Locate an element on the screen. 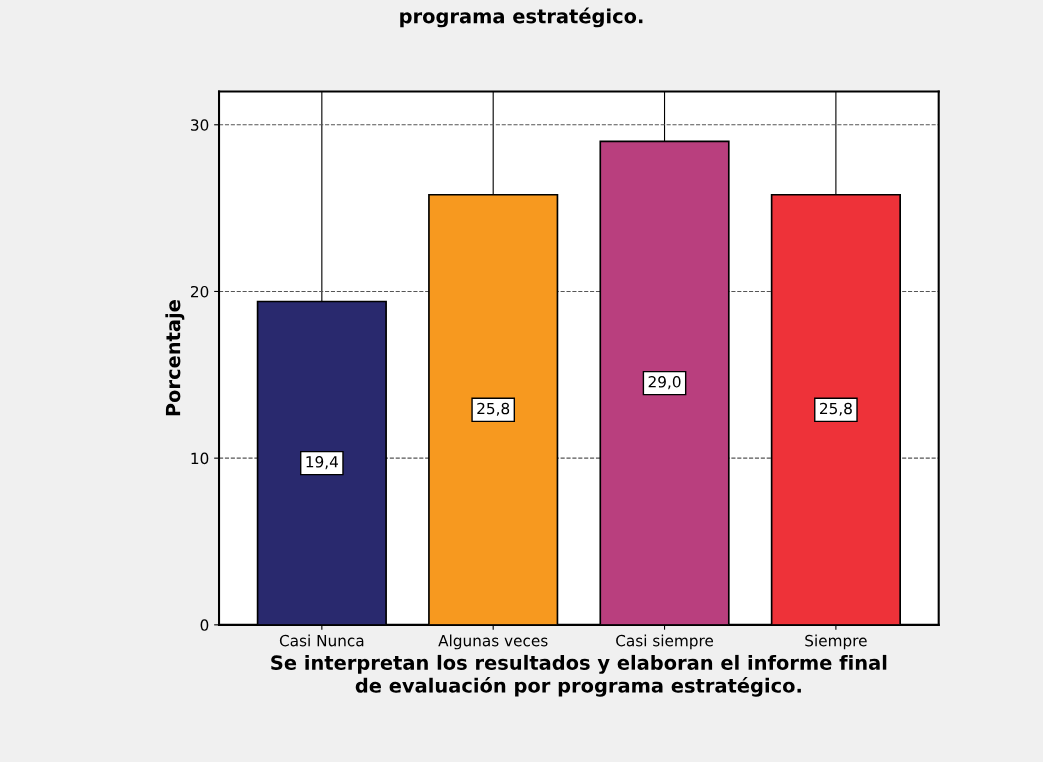  y-tick-label: 10 is located at coordinates (200, 458).